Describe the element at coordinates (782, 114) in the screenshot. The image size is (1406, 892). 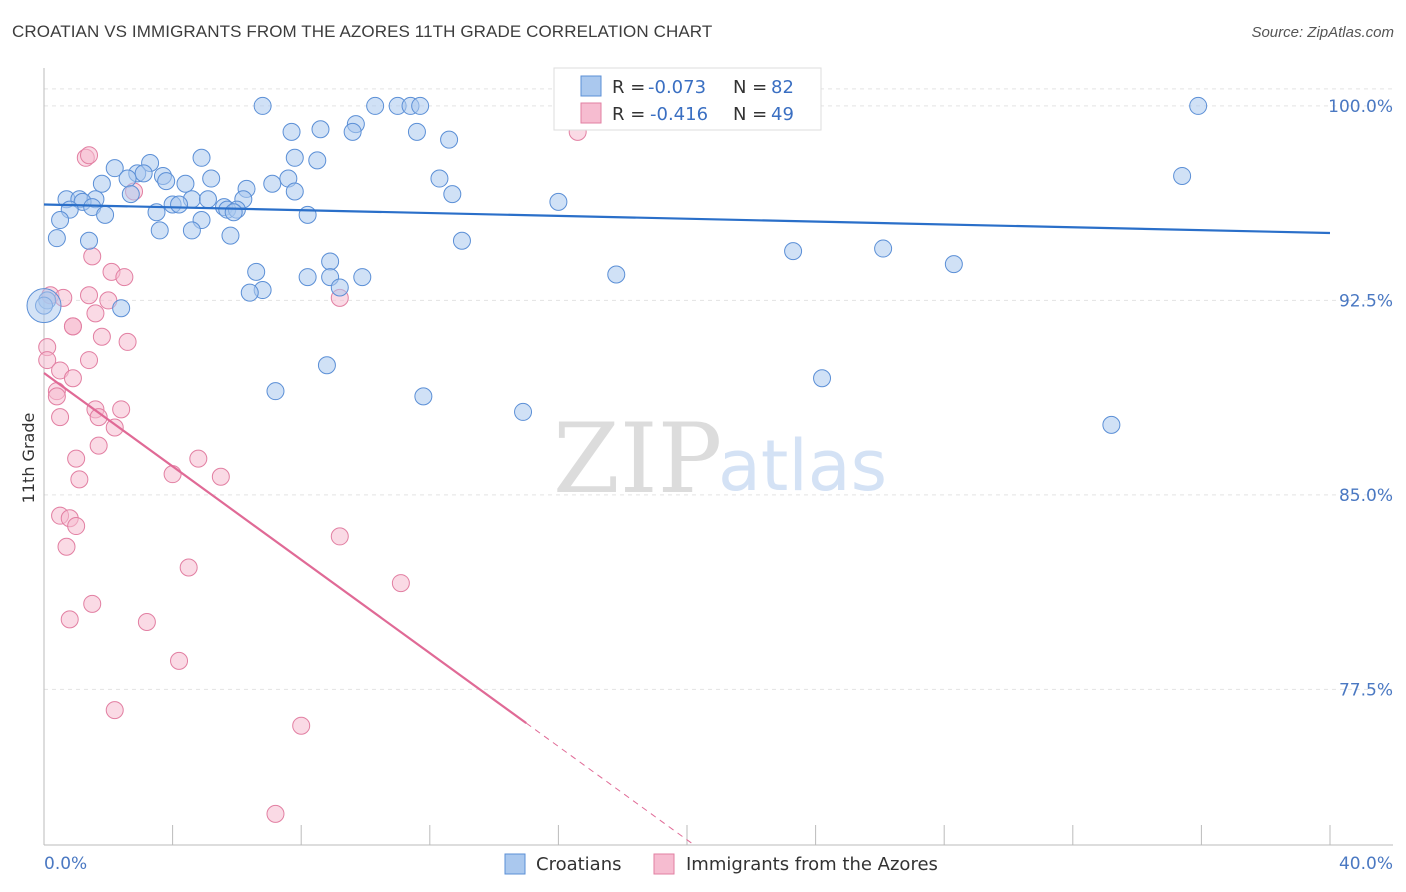
I see `legend-n-value-2: 49` at that location.